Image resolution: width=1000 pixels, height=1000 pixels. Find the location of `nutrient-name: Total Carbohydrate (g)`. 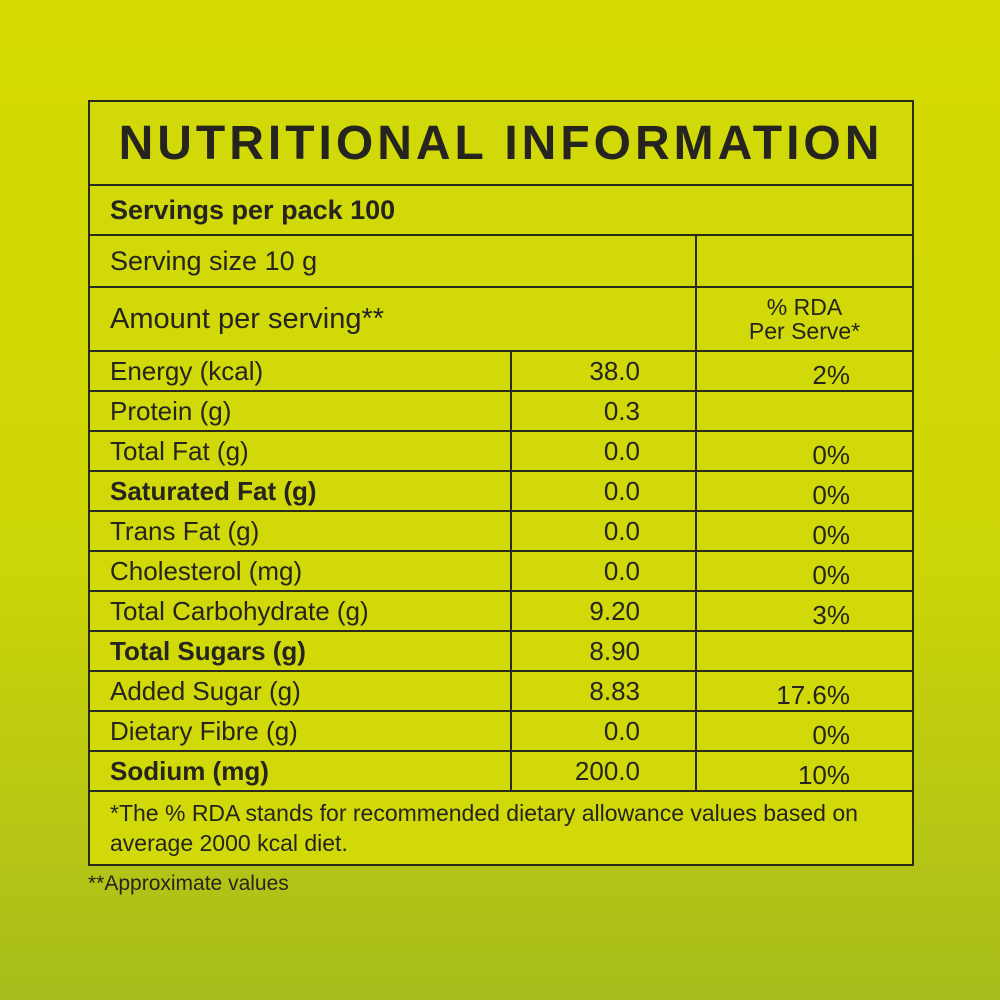

nutrient-name: Total Carbohydrate (g) is located at coordinates (239, 610).